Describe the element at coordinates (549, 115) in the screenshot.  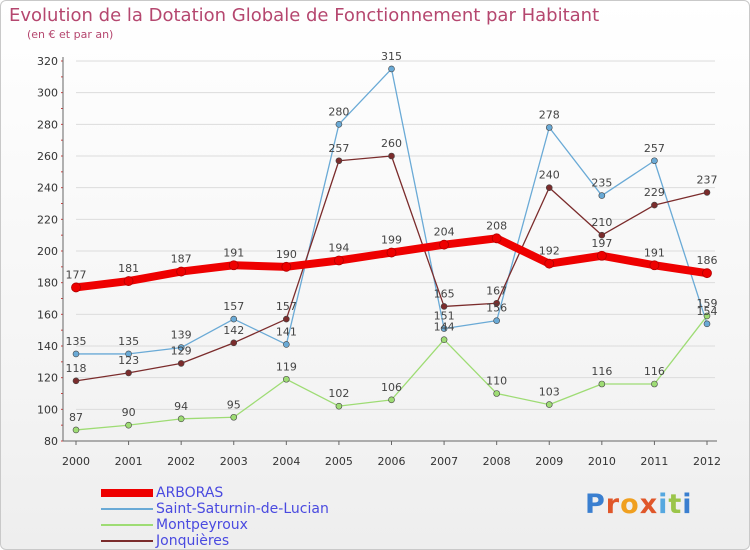
I see `data-label: 278` at that location.